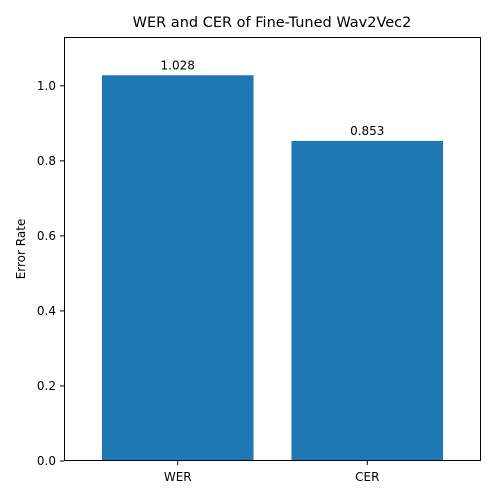  Describe the element at coordinates (367, 131) in the screenshot. I see `data-label-cer: 0.853` at that location.